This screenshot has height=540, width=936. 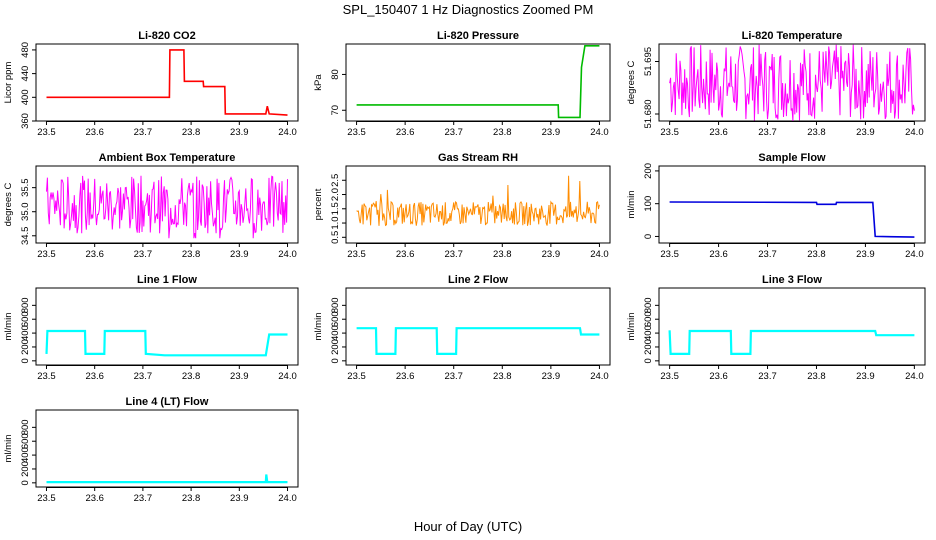 I want to click on y-tick-label: 100, so click(x=648, y=204).